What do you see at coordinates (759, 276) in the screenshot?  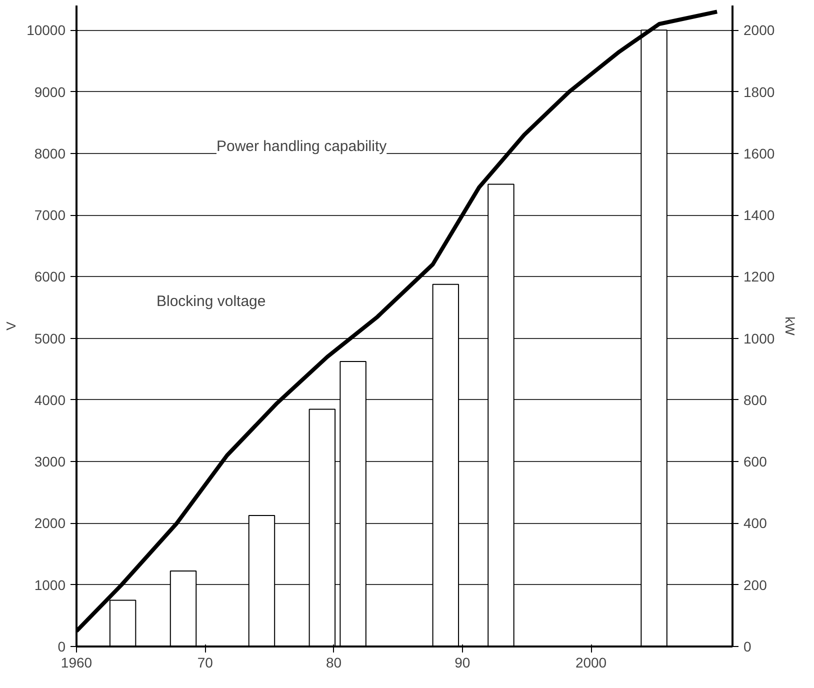 I see `y2-tick-label: 1200` at bounding box center [759, 276].